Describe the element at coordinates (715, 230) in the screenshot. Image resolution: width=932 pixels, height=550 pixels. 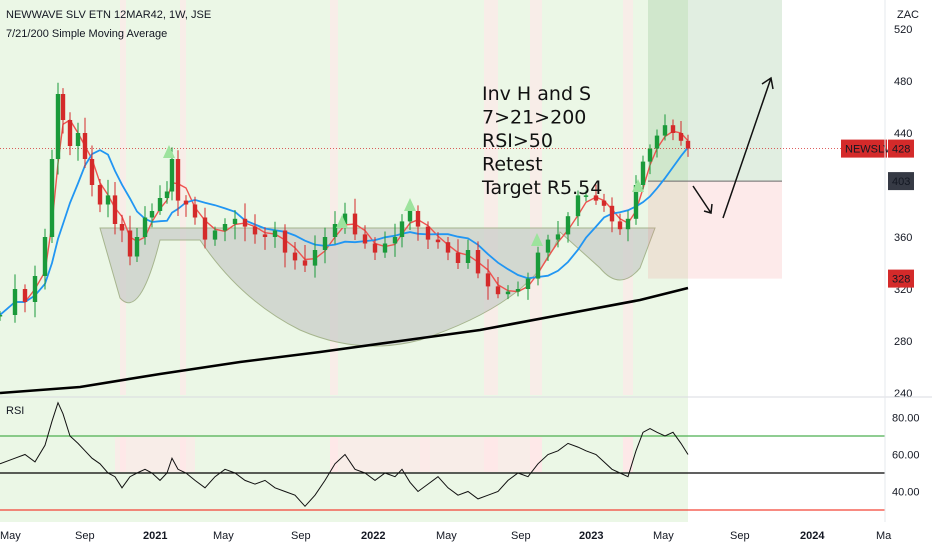
I see `stop-zone` at that location.